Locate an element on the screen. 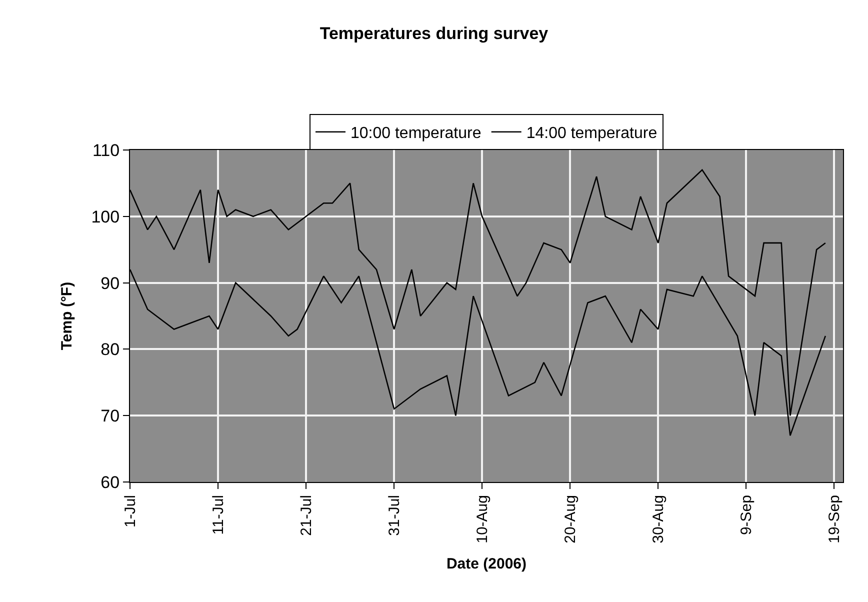 This screenshot has width=868, height=602. legend-label: 10:00 temperature is located at coordinates (416, 133).